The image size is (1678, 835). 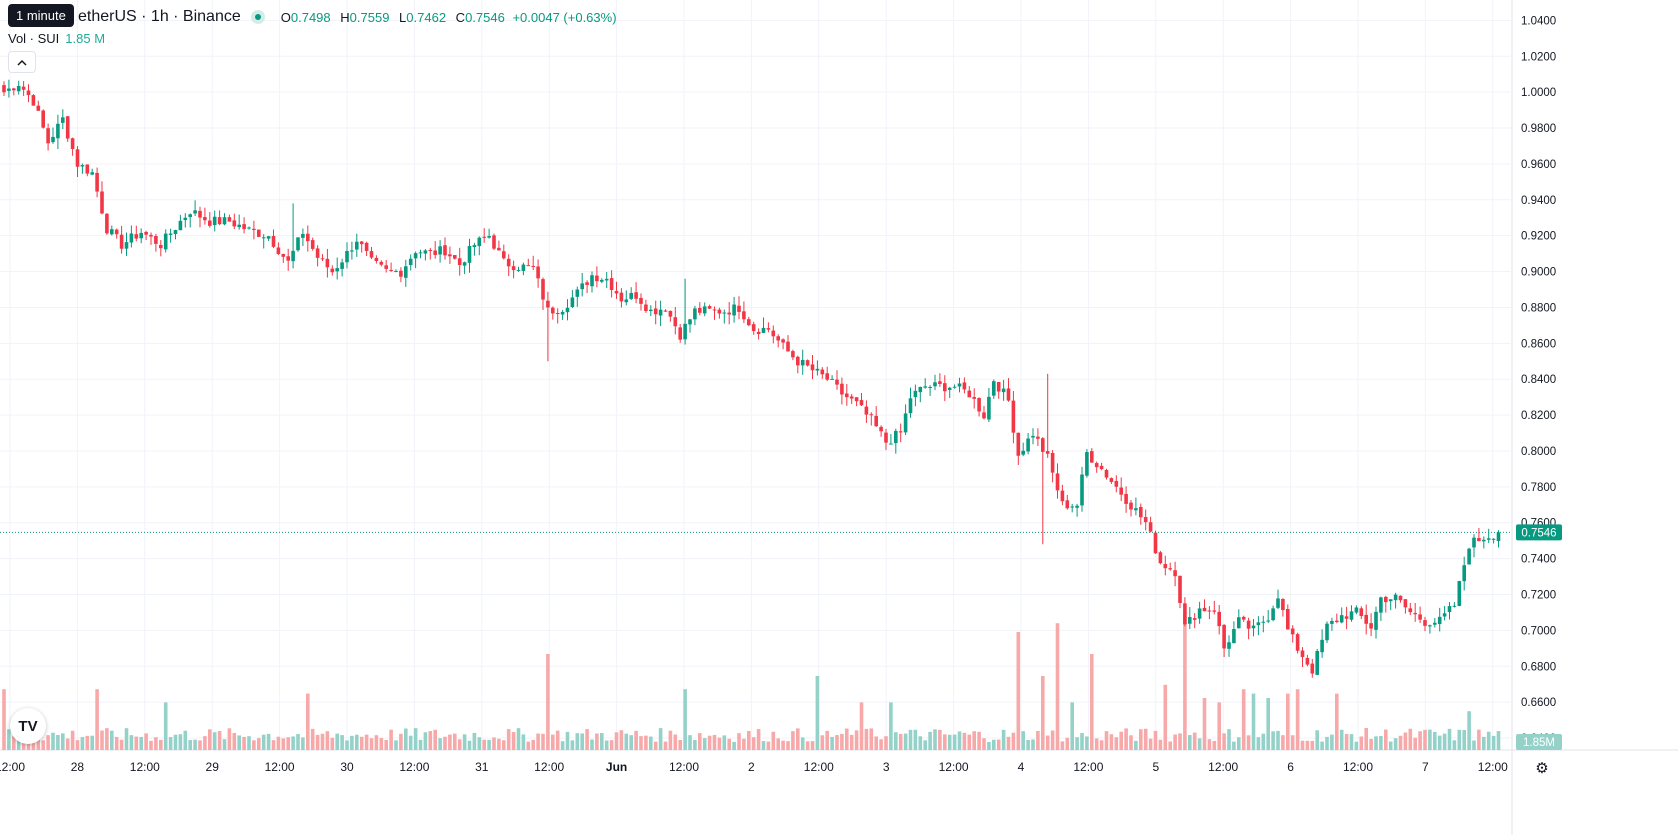 I want to click on tradingview-logo: TV, so click(x=28, y=726).